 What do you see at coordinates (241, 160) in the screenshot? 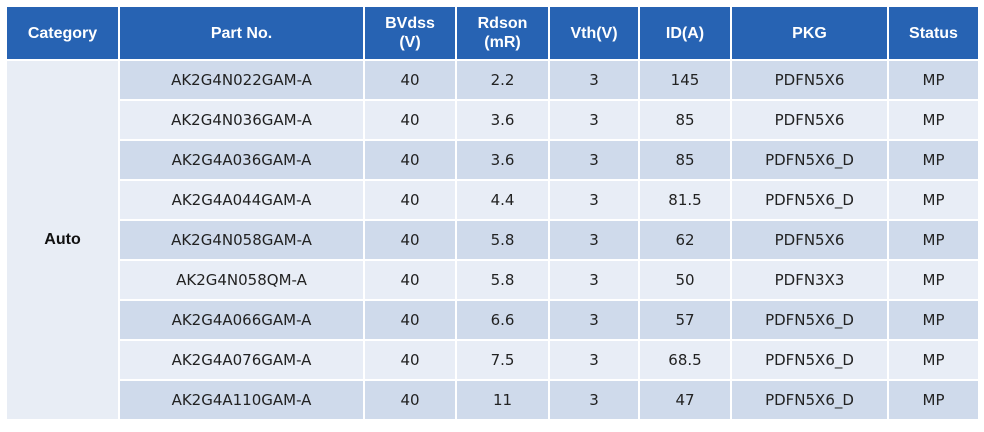
I see `table-cell: AK2G4A036GAM-A` at bounding box center [241, 160].